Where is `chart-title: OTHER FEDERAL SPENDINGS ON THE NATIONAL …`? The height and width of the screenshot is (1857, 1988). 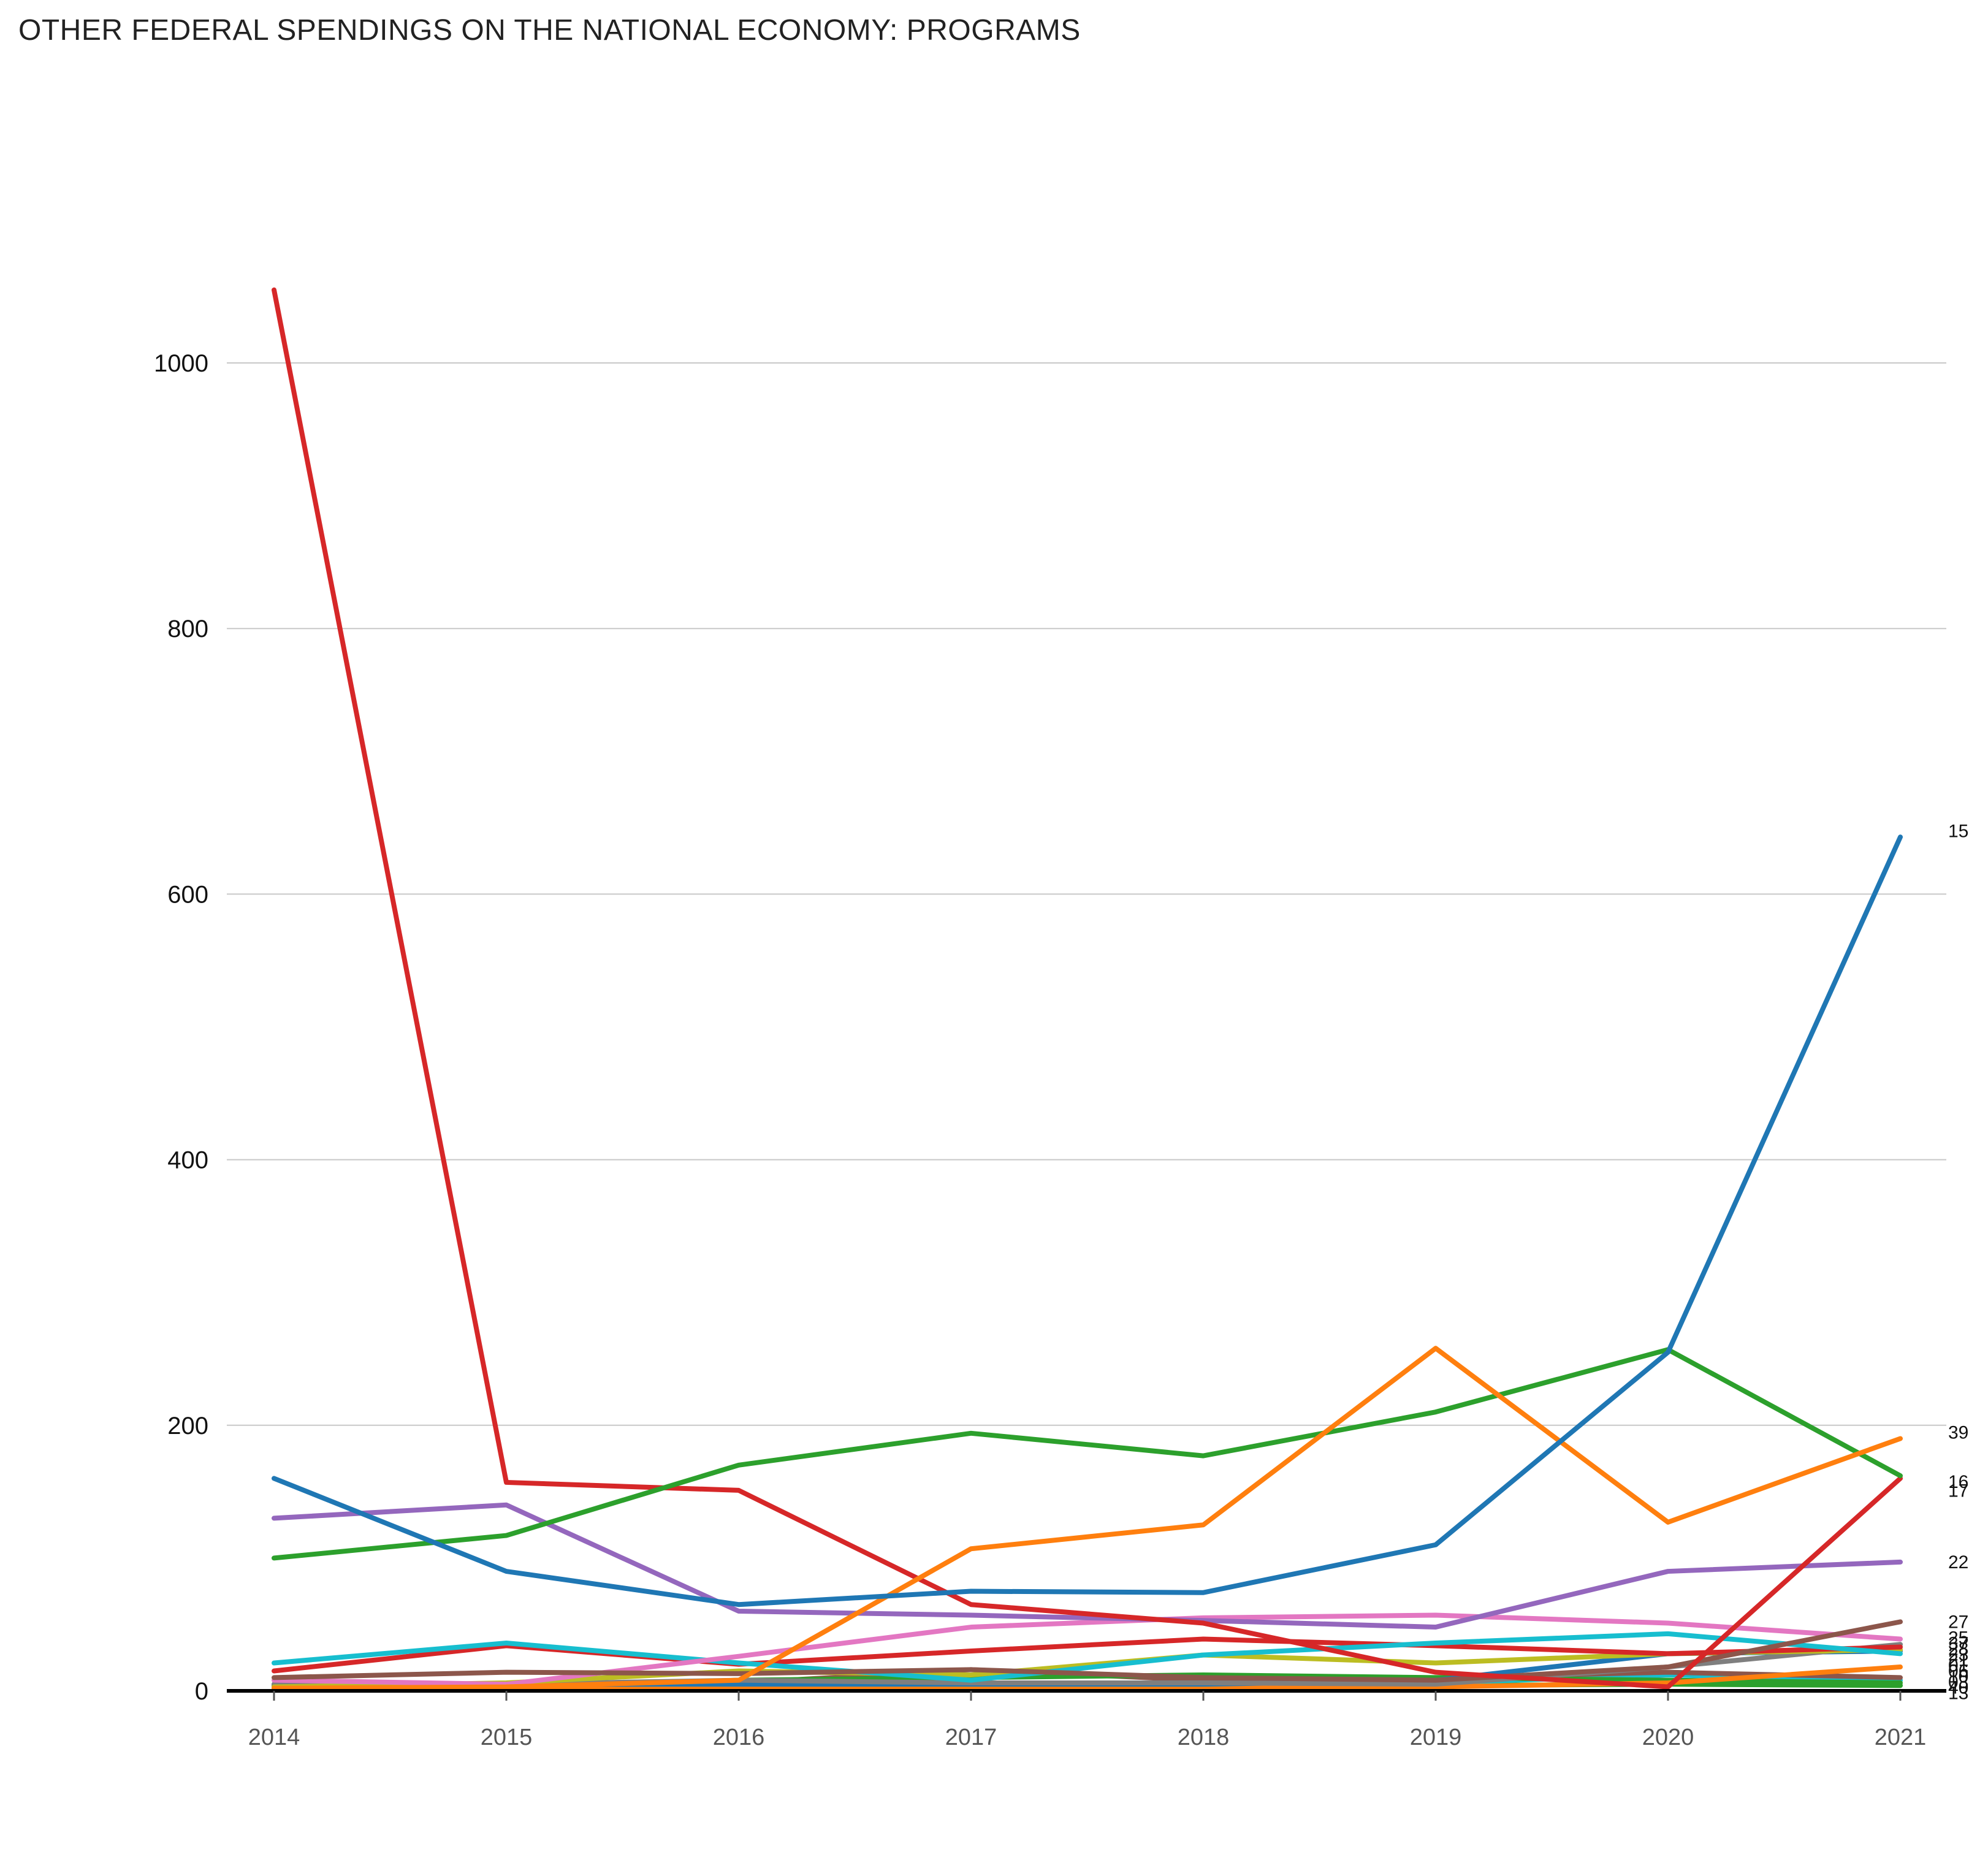
chart-title: OTHER FEDERAL SPENDINGS ON THE NATIONAL … is located at coordinates (549, 30).